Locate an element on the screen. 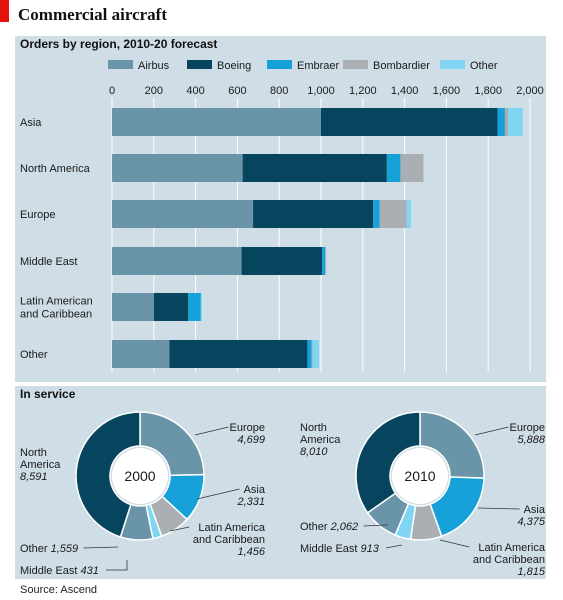 The height and width of the screenshot is (600, 563). x-tick-label: 1,800 is located at coordinates (488, 91).